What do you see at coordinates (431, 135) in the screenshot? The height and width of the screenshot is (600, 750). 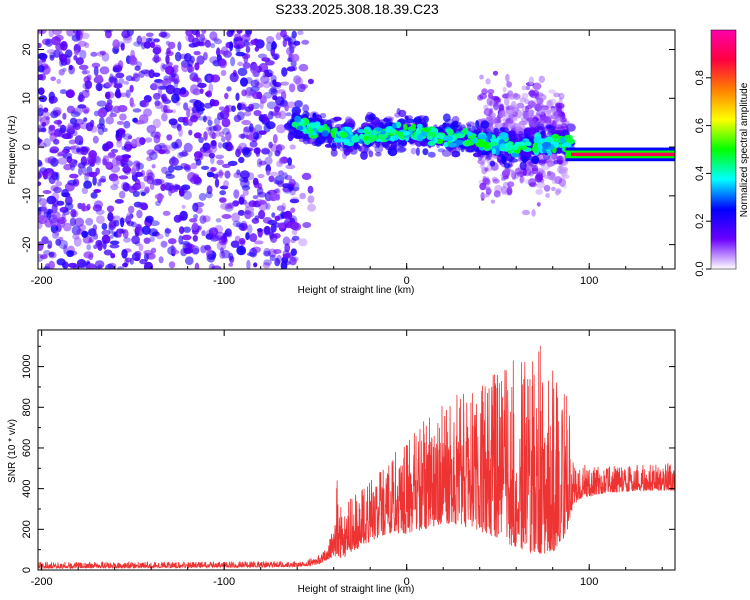 I see `spectrogram-ridge-region` at bounding box center [431, 135].